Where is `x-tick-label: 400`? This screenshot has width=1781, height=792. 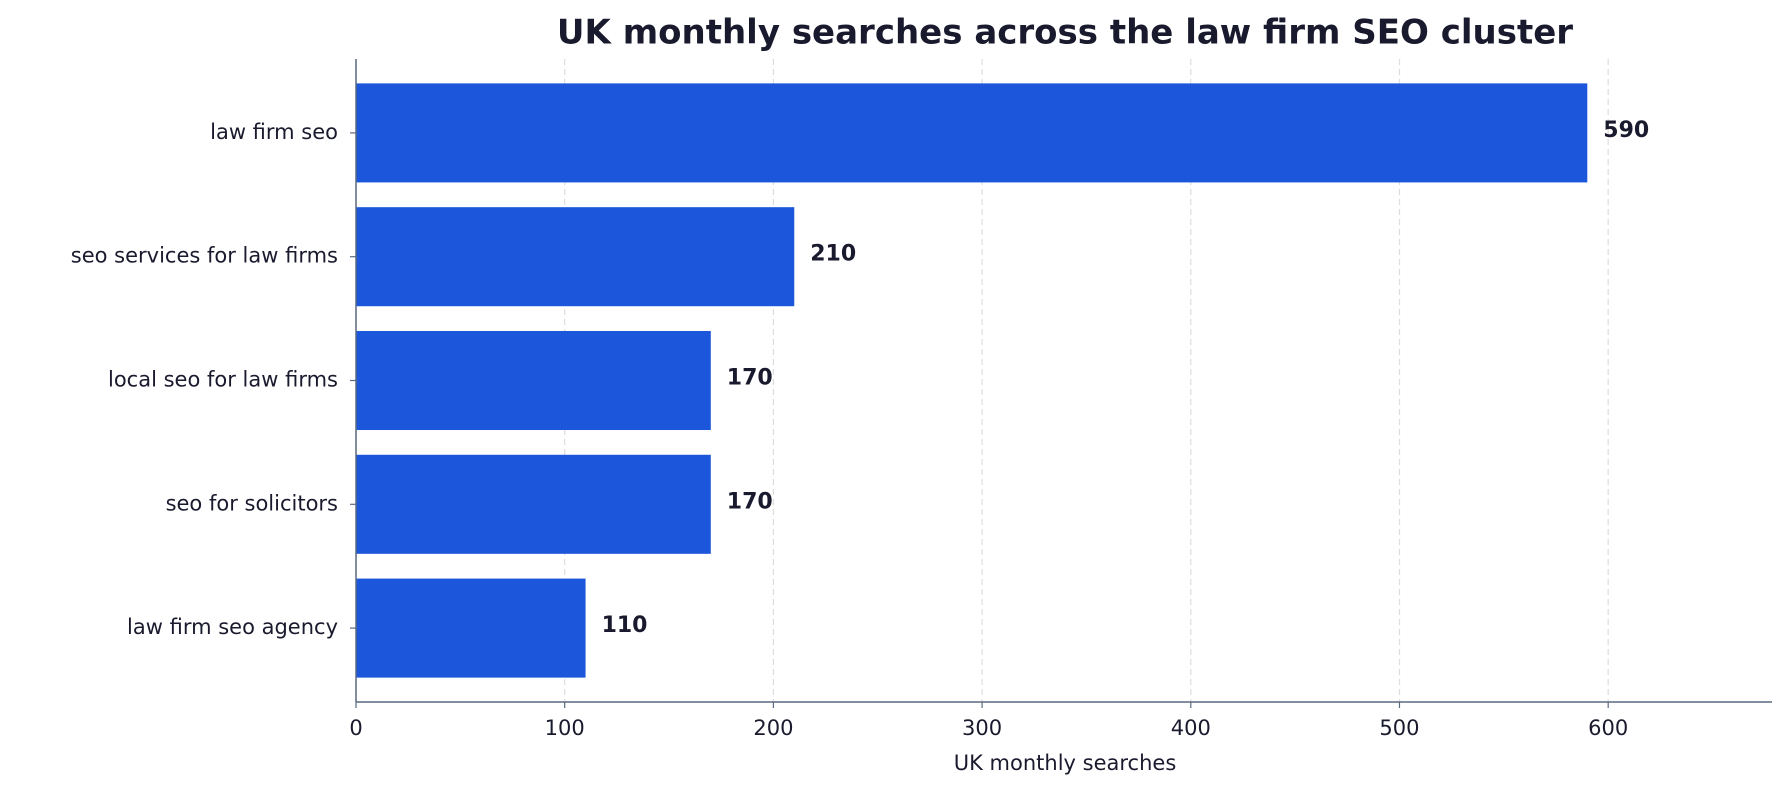 x-tick-label: 400 is located at coordinates (1191, 728).